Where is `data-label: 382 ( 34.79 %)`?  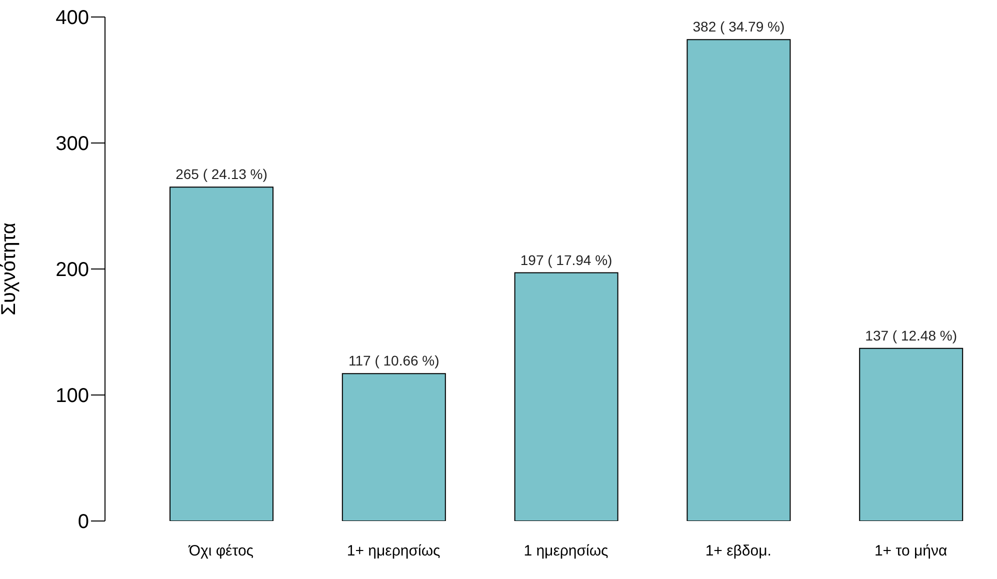
data-label: 382 ( 34.79 %) is located at coordinates (738, 26).